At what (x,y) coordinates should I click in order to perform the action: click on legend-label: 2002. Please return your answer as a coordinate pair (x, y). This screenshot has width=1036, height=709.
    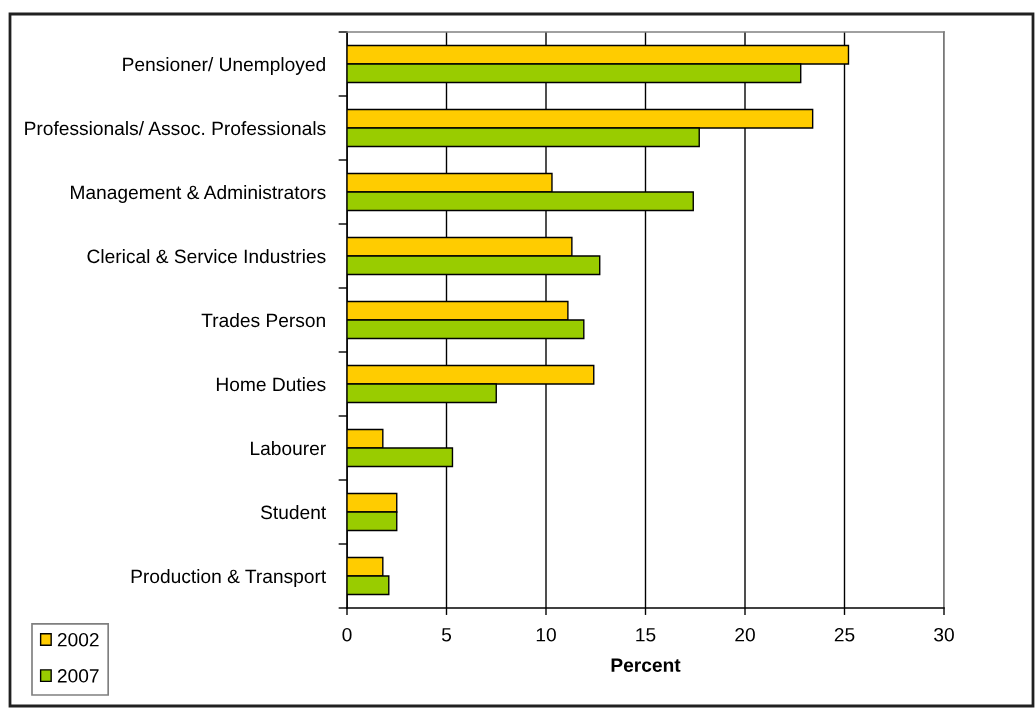
    Looking at the image, I should click on (78, 639).